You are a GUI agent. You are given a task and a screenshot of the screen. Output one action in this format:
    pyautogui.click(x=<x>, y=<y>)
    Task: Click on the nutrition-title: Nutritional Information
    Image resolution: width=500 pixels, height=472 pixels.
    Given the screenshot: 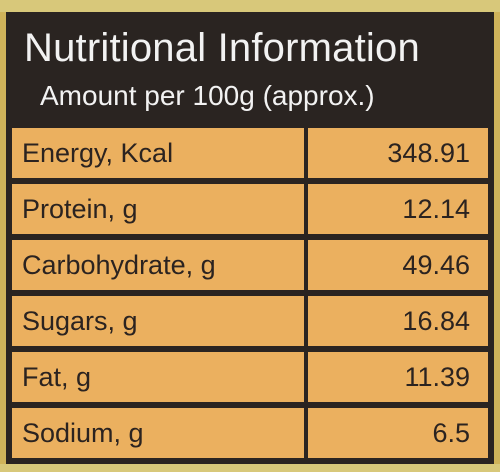 What is the action you would take?
    pyautogui.click(x=222, y=48)
    